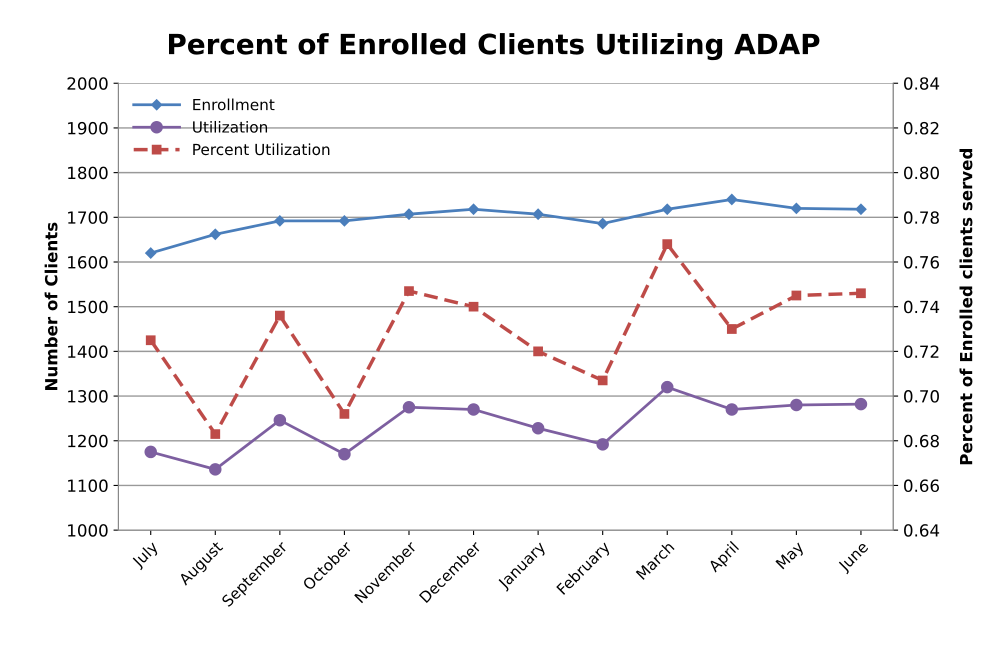  I want to click on chart-title: Percent of Enrolled Clients Utilizing ADAP, so click(494, 46).